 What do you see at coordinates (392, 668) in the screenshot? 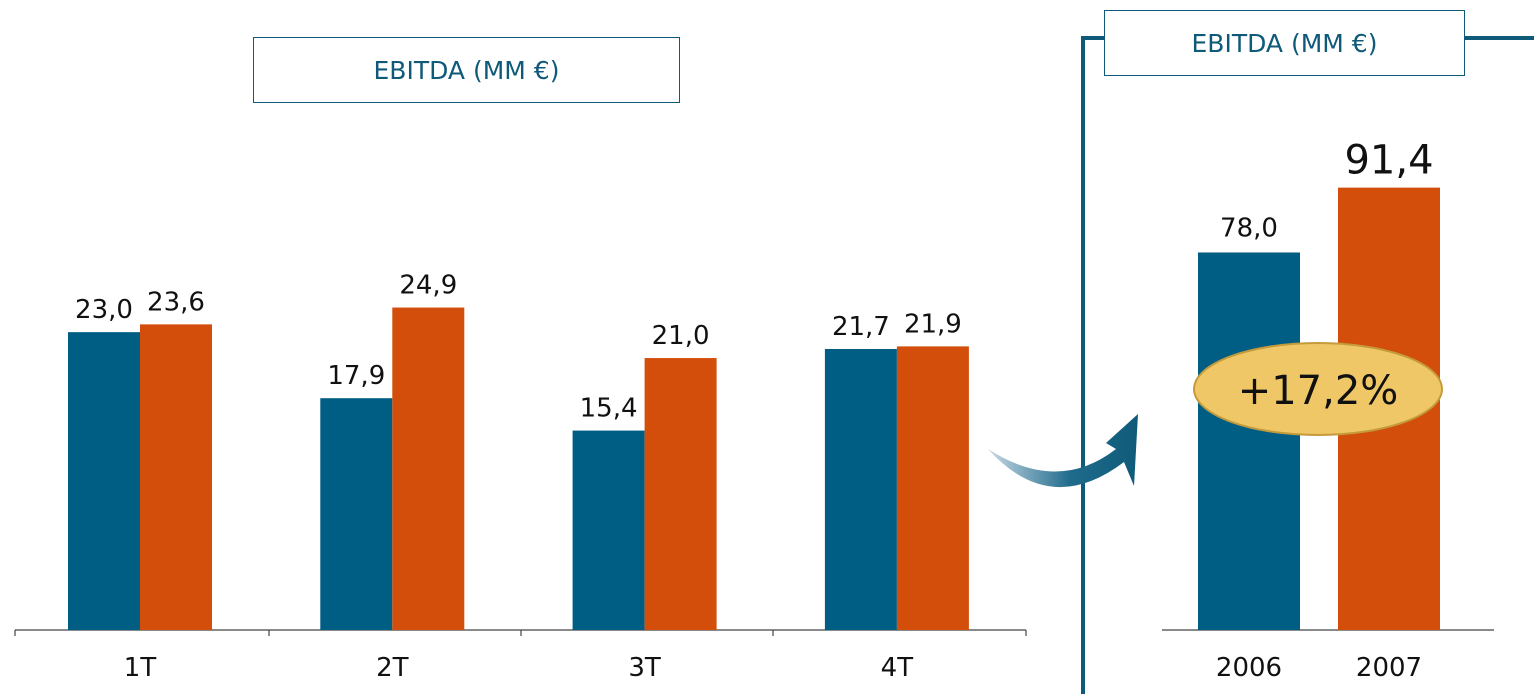
I see `x-tick-label: 2T` at bounding box center [392, 668].